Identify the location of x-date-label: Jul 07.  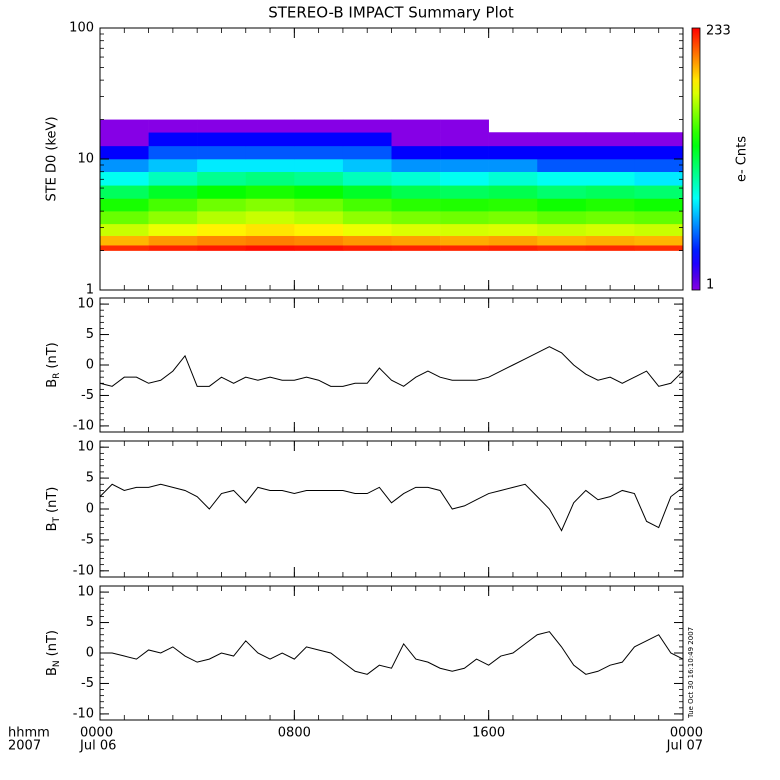
(684, 746).